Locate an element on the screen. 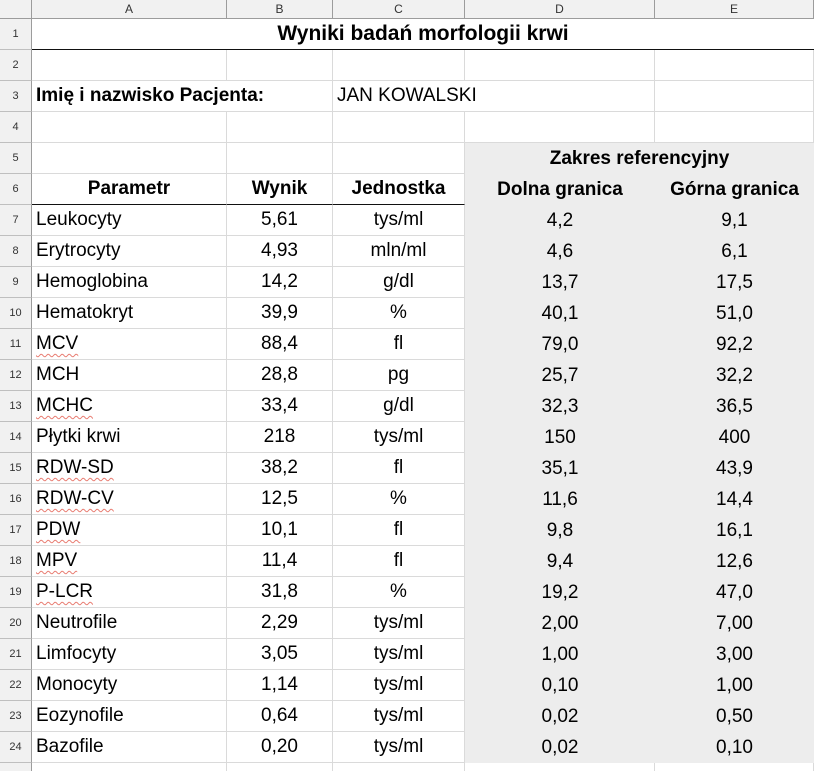 The width and height of the screenshot is (814, 771). row-header-3: 3 is located at coordinates (16, 96).